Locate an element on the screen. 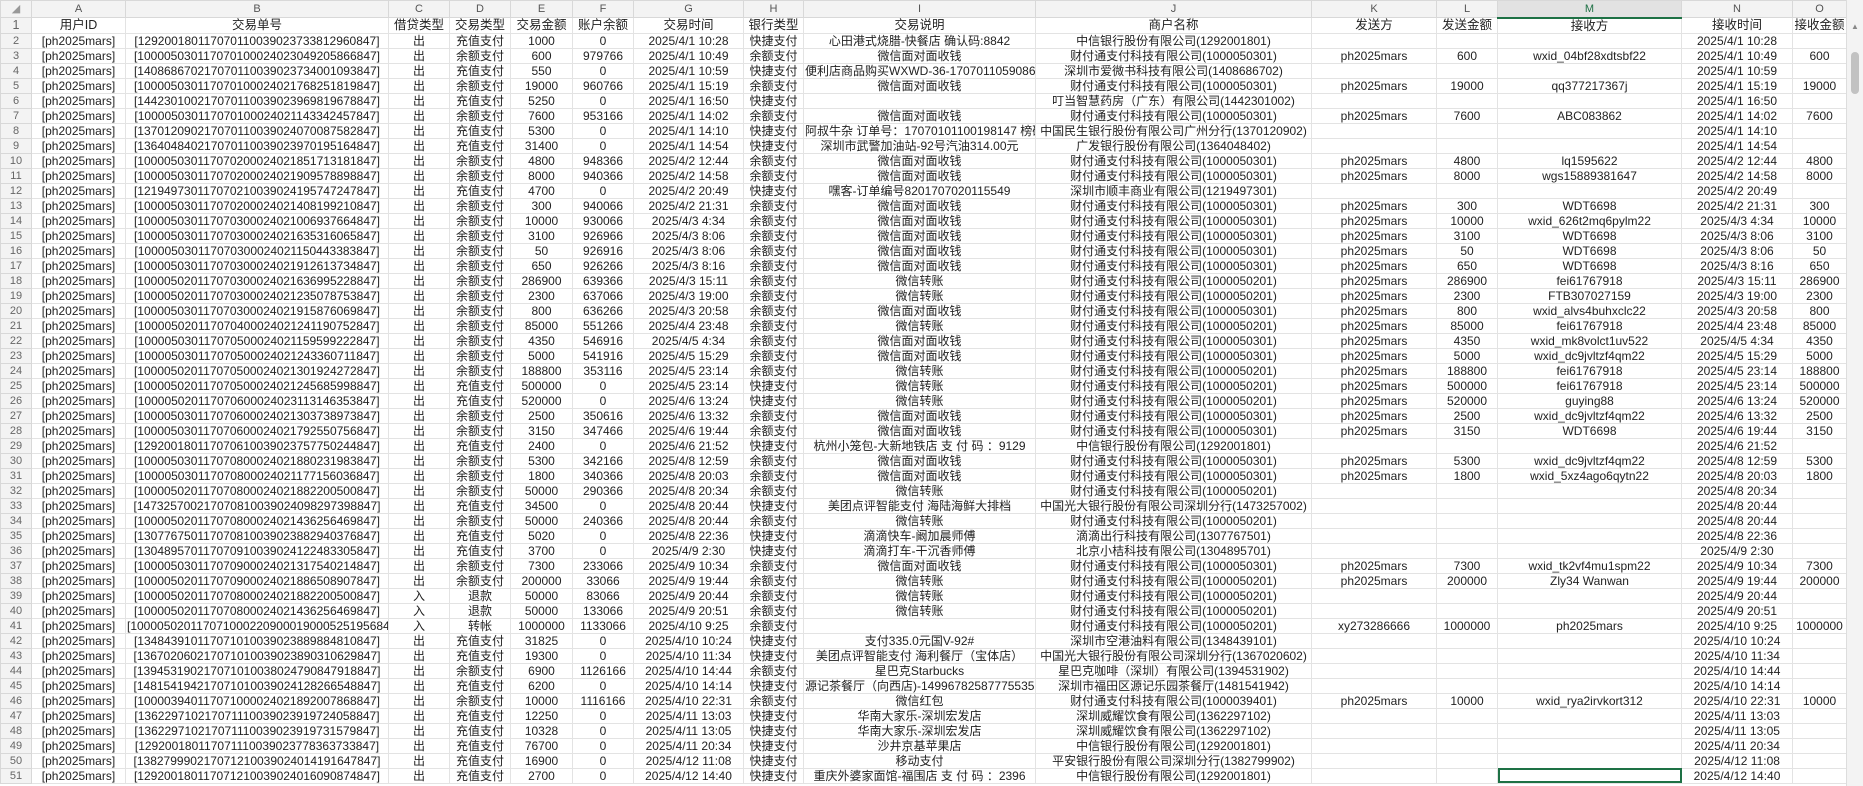 The height and width of the screenshot is (786, 1863). cell-b: [129200180117071110039023778363733847] is located at coordinates (257, 745).